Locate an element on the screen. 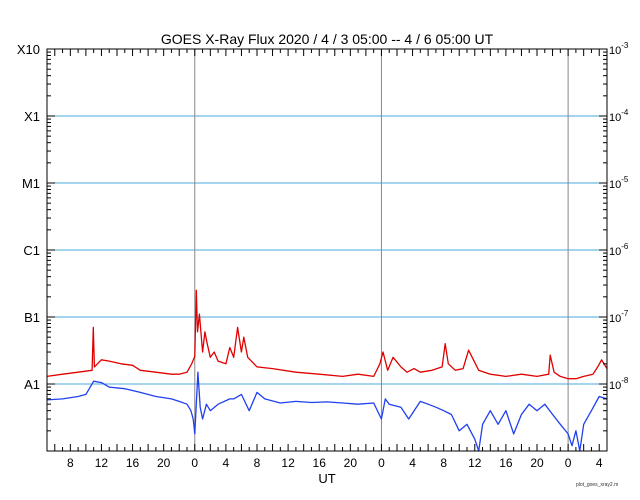 The height and width of the screenshot is (500, 640). flux-label: 10-8 is located at coordinates (619, 384).